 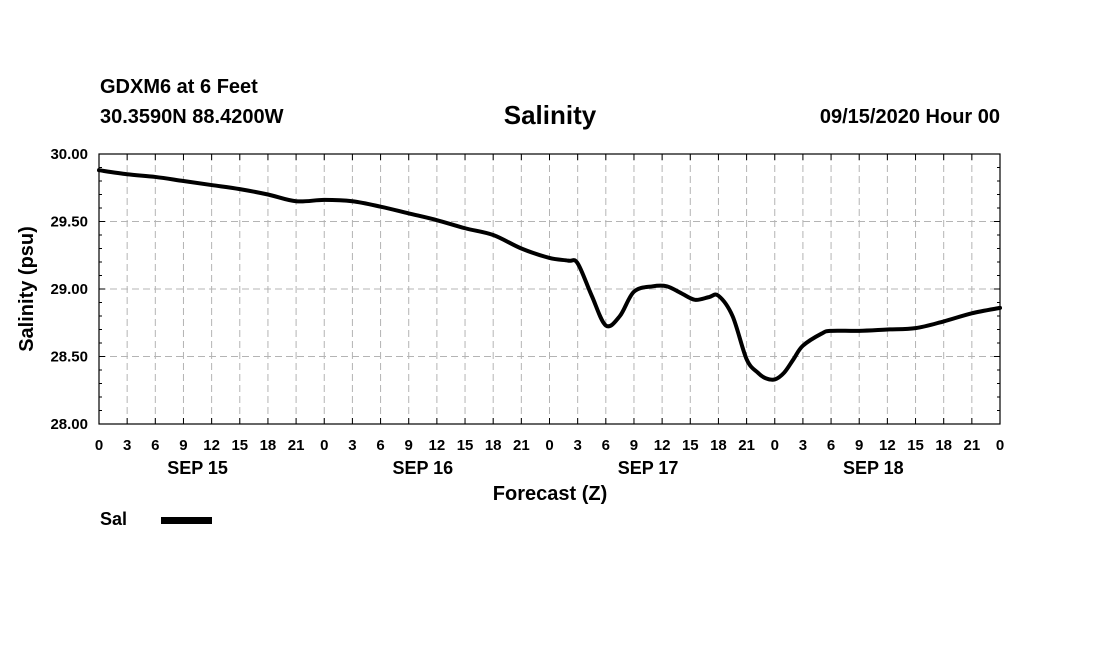 I want to click on y-tick-label: 29.00, so click(x=69, y=289).